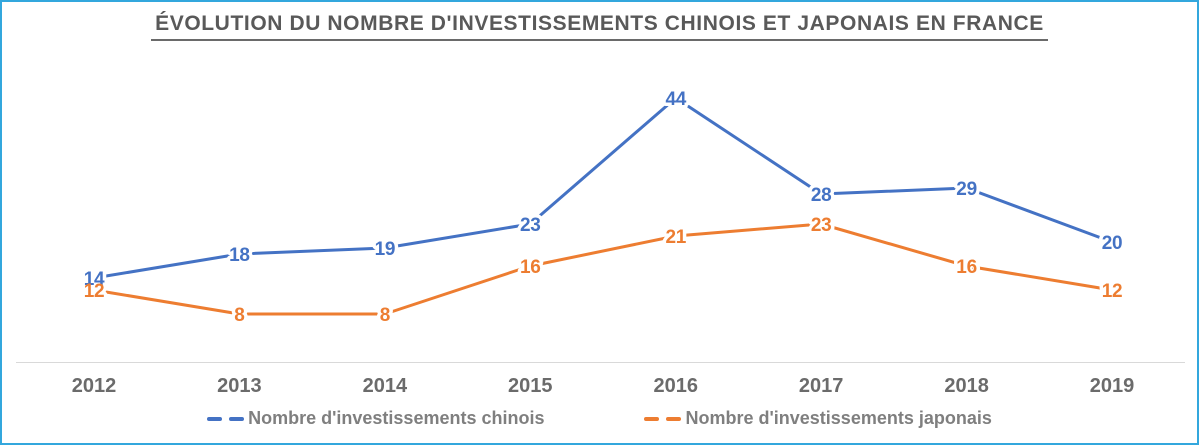  What do you see at coordinates (1112, 386) in the screenshot?
I see `x-tick-label: 2019` at bounding box center [1112, 386].